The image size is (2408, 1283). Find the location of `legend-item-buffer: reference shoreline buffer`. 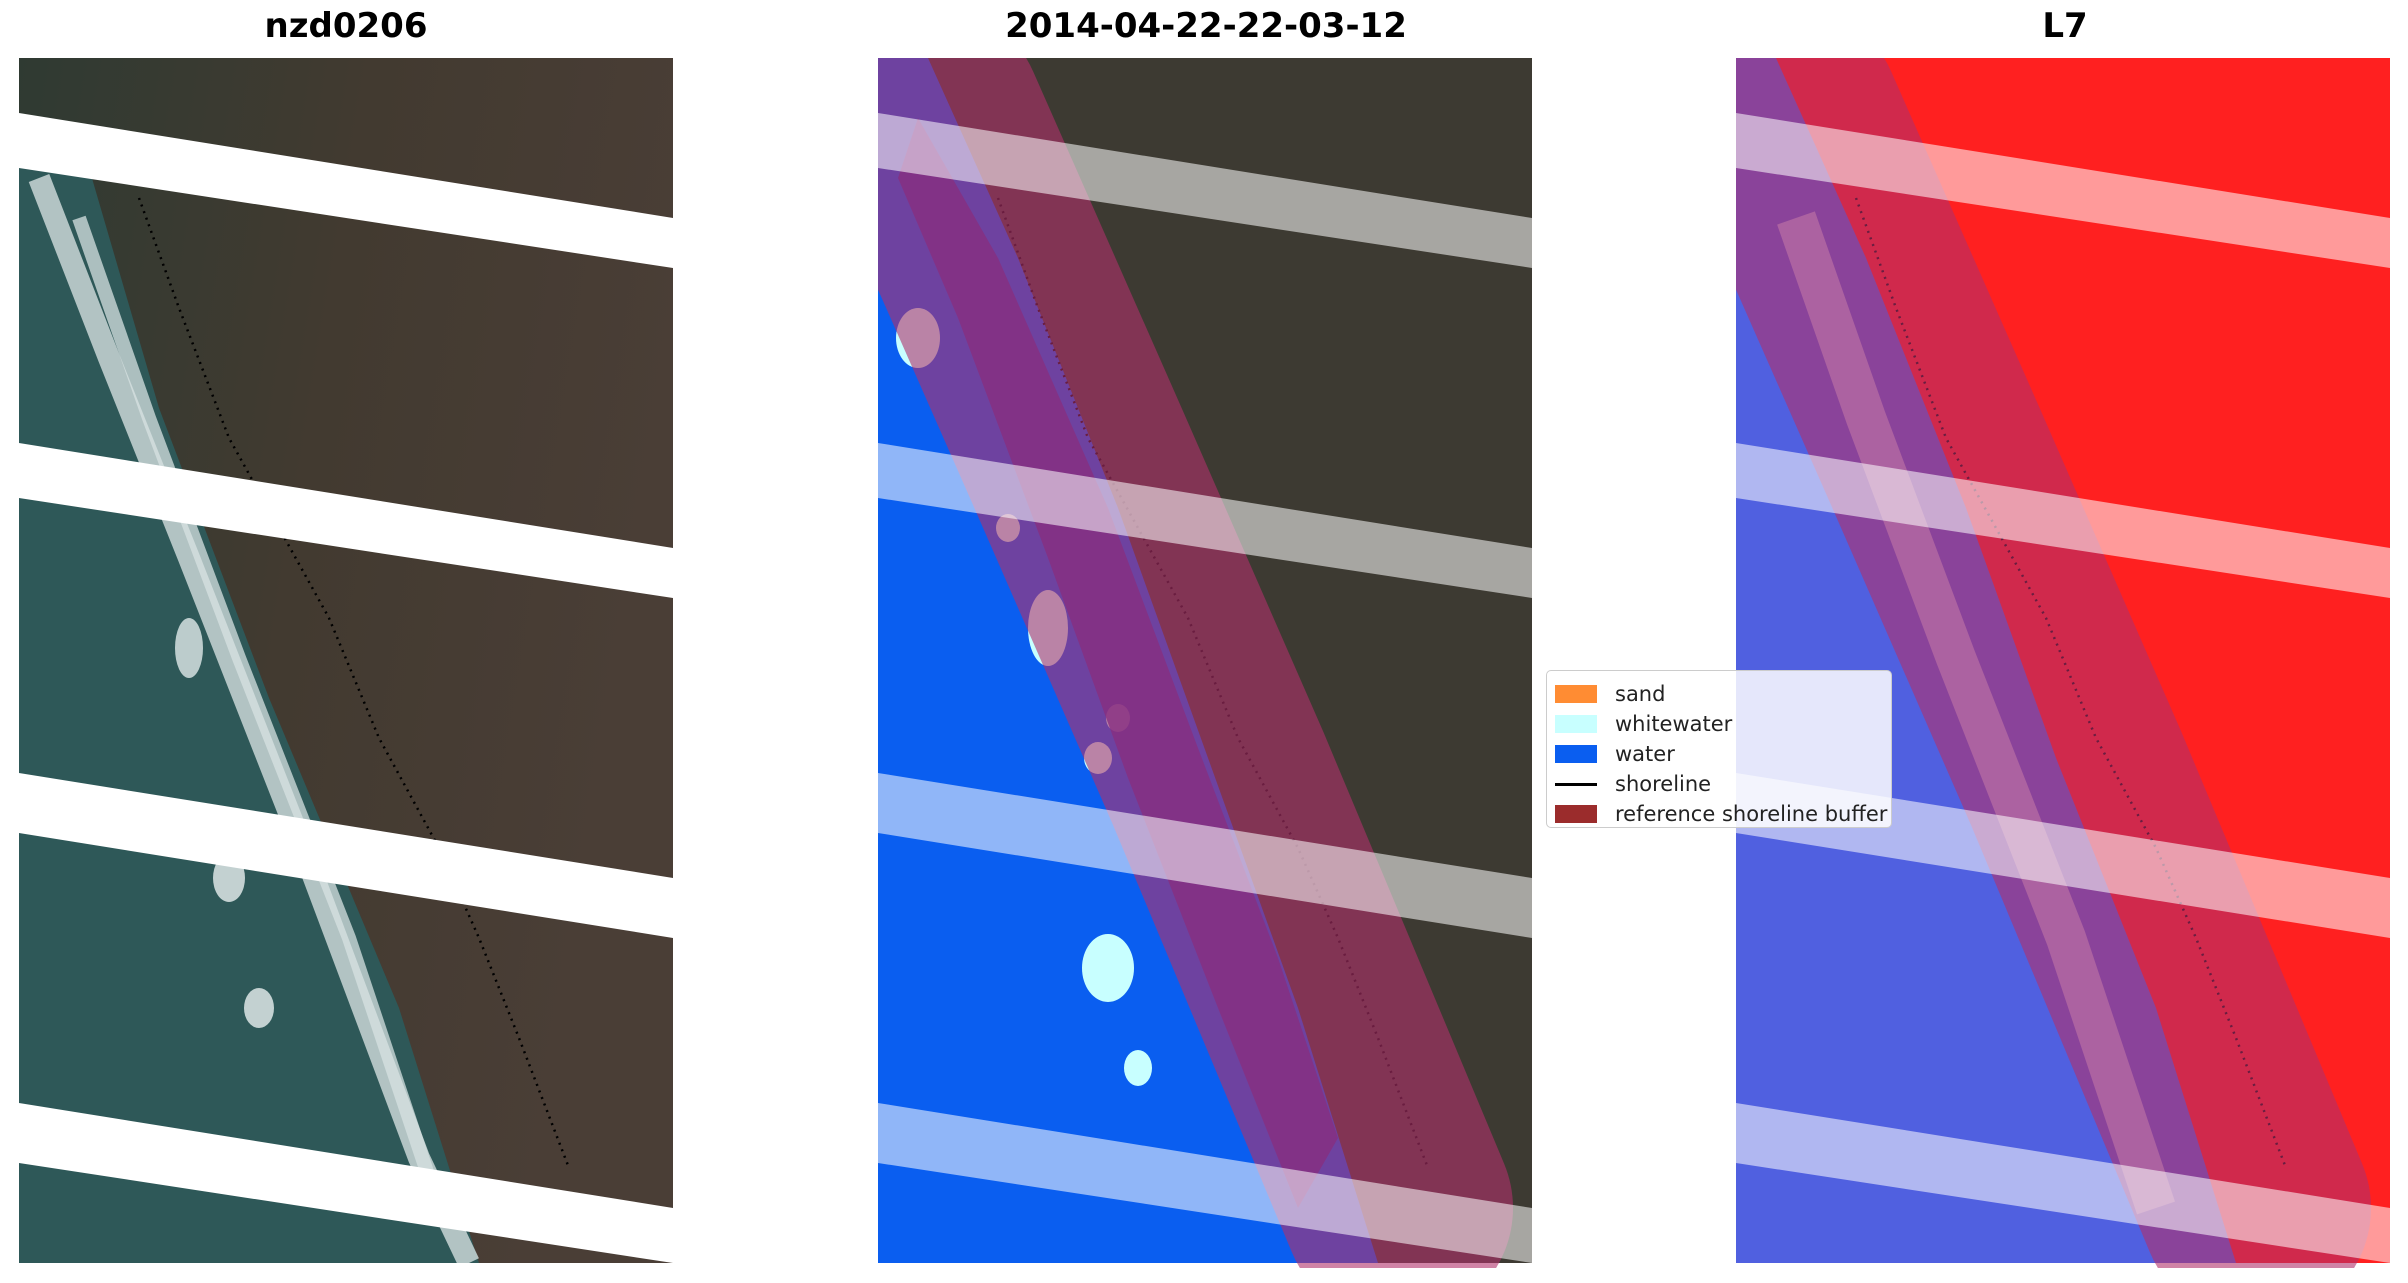

legend-item-buffer: reference shoreline buffer is located at coordinates (1719, 814).